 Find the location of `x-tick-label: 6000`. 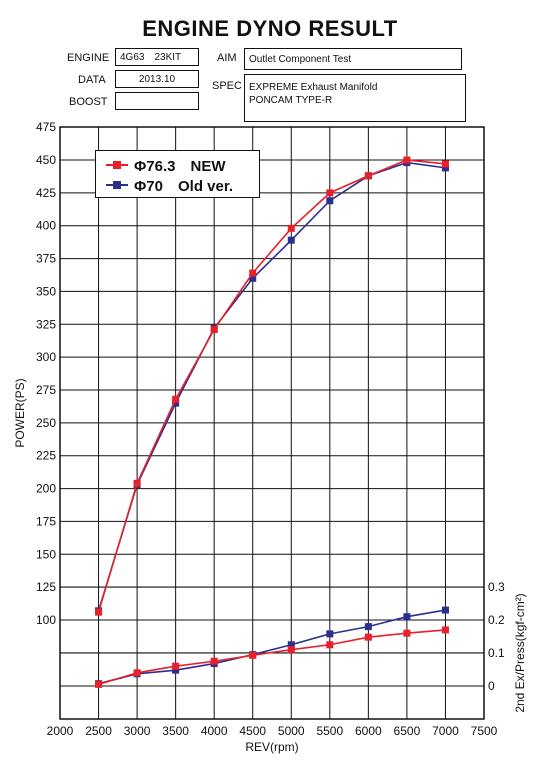

x-tick-label: 6000 is located at coordinates (368, 731).